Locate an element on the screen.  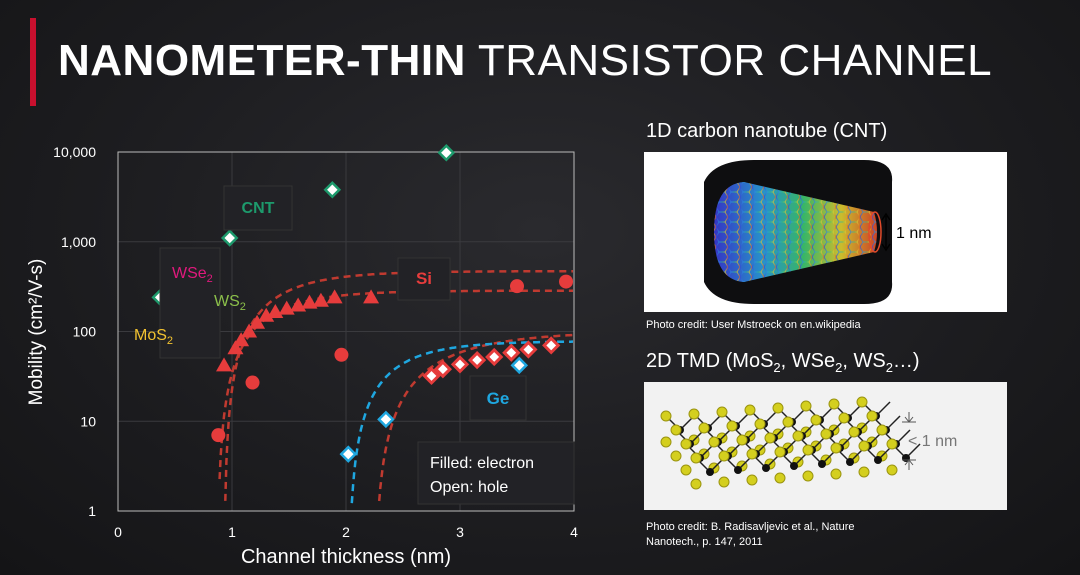
tmd-lattice is located at coordinates (790, 443).